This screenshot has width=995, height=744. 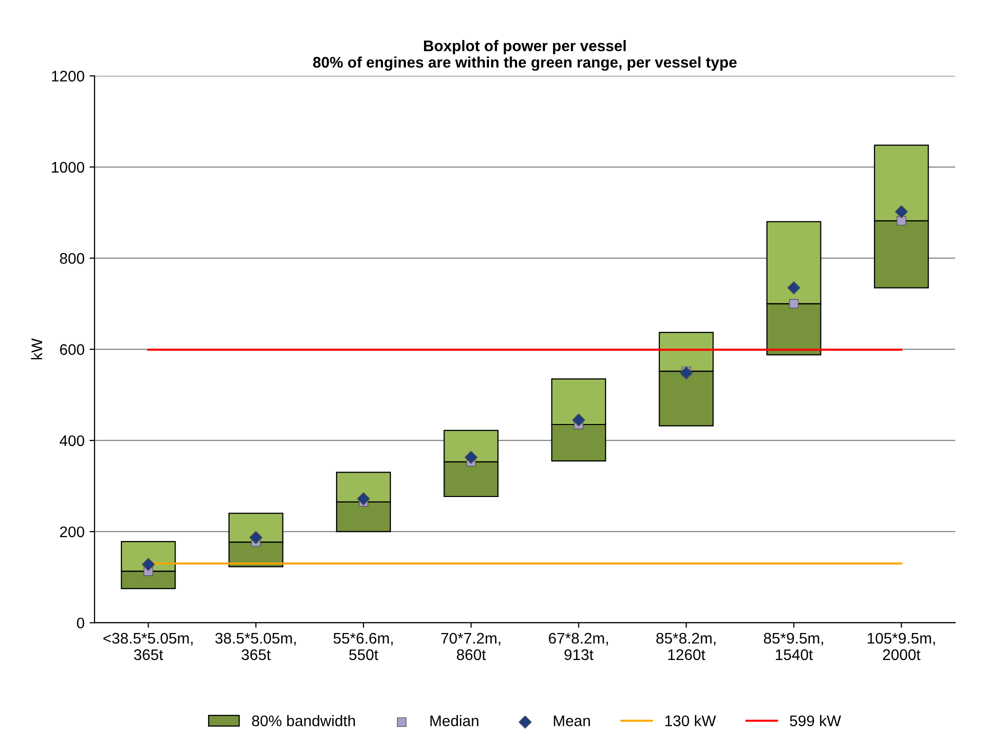 I want to click on x-tick-label: 85*8.2m, 1260t, so click(x=686, y=646).